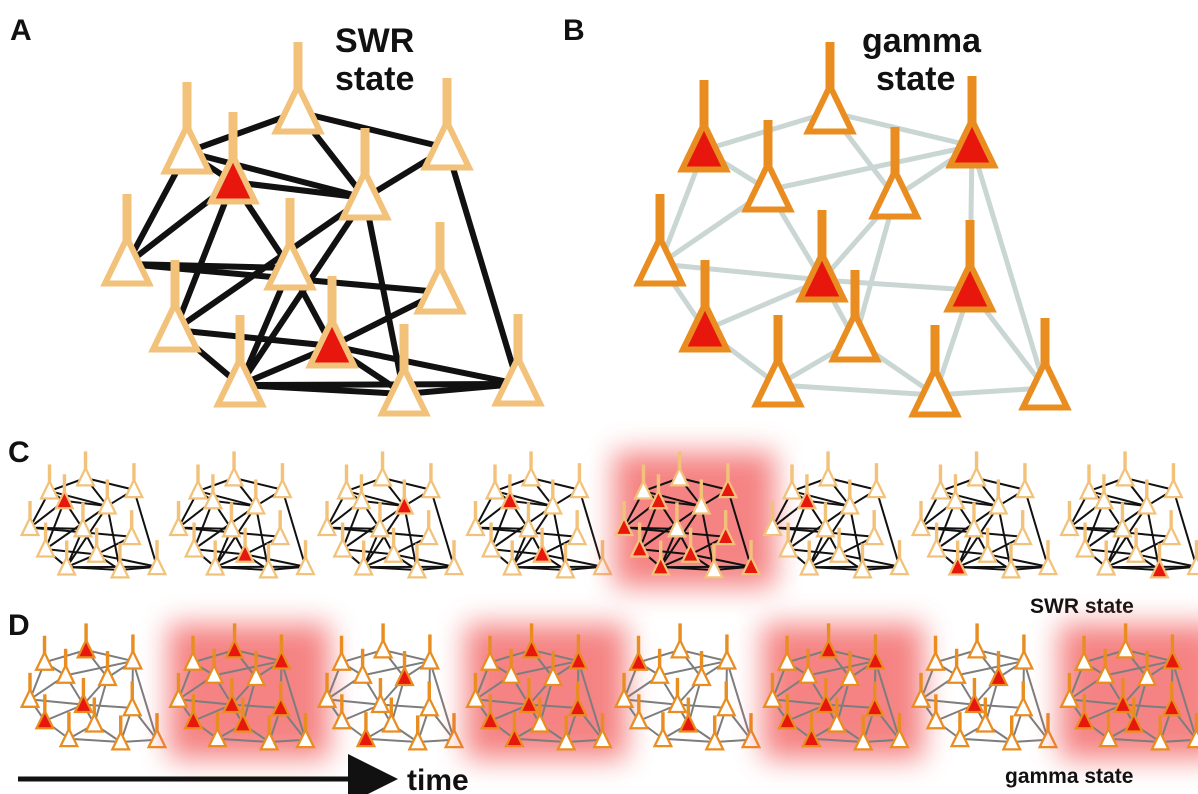 The height and width of the screenshot is (794, 1198). What do you see at coordinates (1128, 691) in the screenshot?
I see `gamma-seq-frame` at bounding box center [1128, 691].